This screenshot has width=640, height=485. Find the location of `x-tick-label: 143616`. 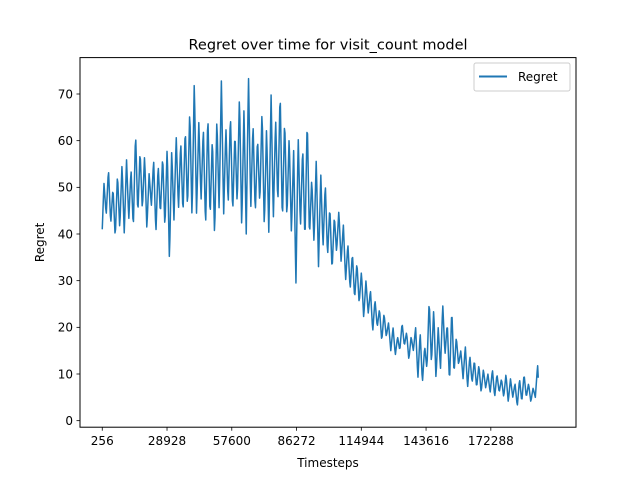

x-tick-label: 143616 is located at coordinates (426, 441).